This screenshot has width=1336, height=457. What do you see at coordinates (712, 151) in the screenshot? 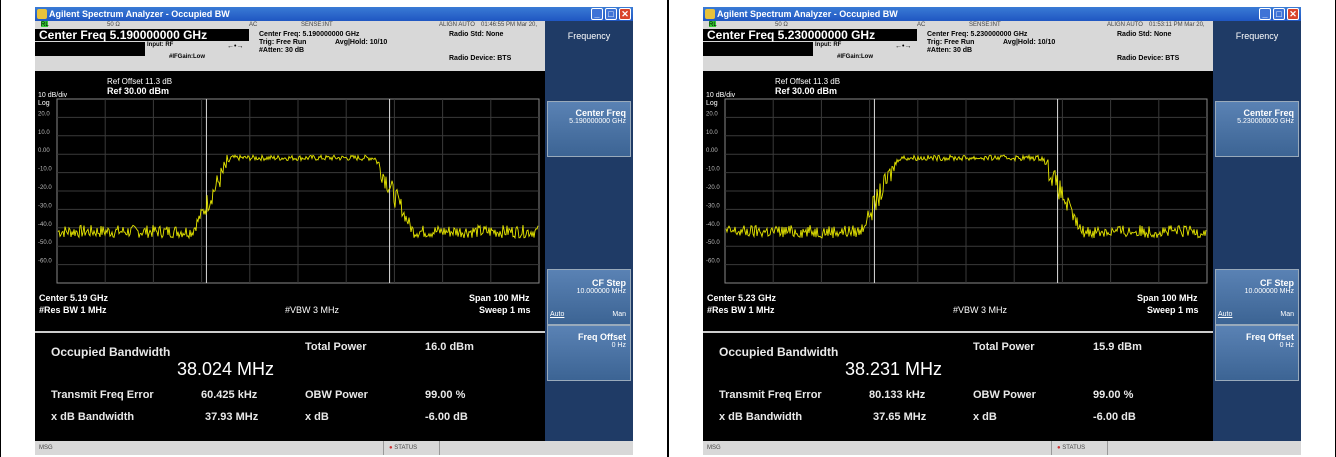
I see `y-tick-label: 0.00` at bounding box center [712, 151].